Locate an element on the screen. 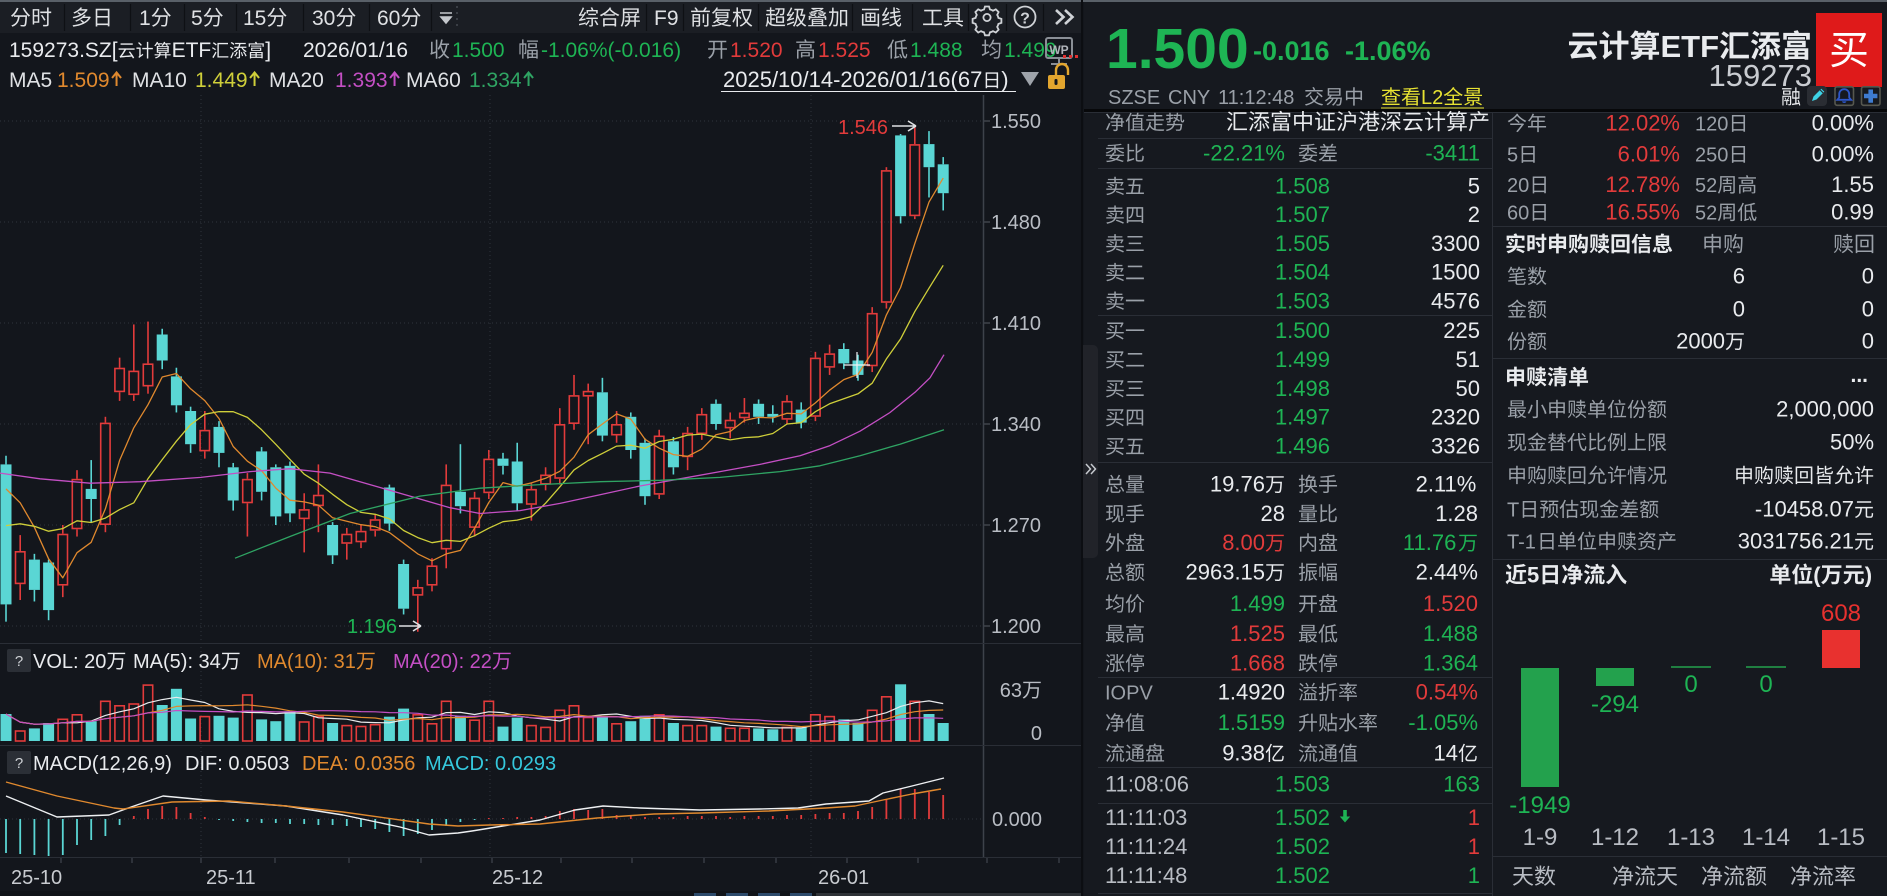 This screenshot has width=1887, height=896. svg-text: 1.196 is located at coordinates (372, 627).